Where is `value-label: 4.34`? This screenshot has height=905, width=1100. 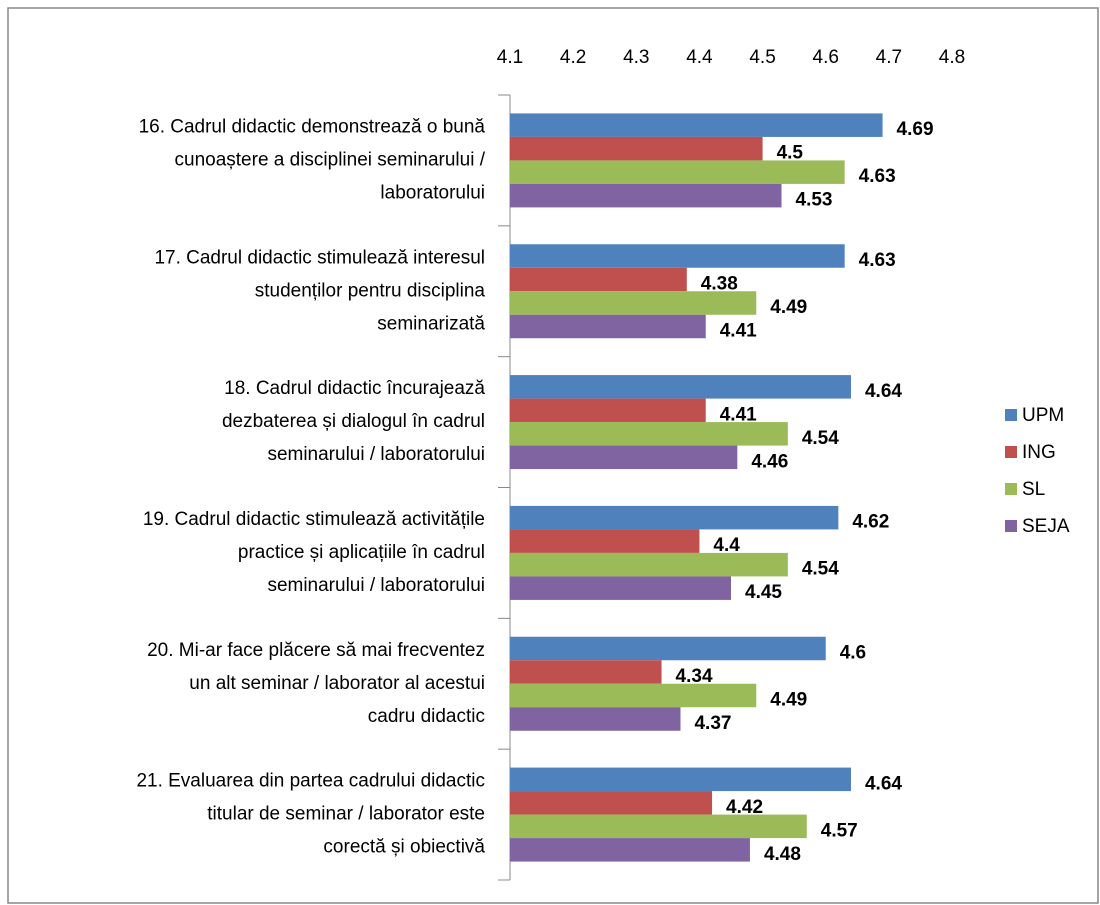
value-label: 4.34 is located at coordinates (694, 676).